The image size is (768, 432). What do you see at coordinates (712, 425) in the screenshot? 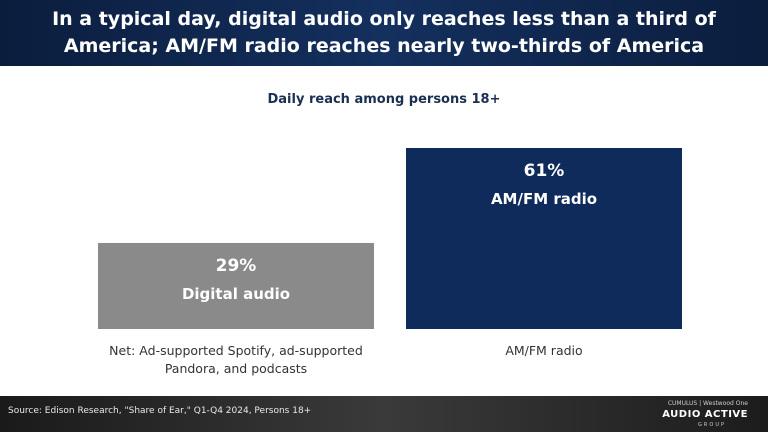
I see `logo-sub: GROUP` at bounding box center [712, 425].